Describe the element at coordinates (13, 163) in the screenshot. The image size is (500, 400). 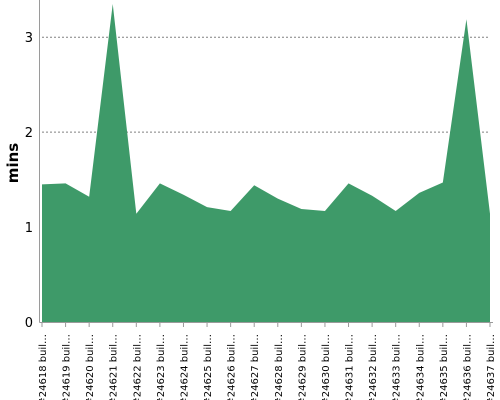
I see `y-axis-label: mins` at that location.